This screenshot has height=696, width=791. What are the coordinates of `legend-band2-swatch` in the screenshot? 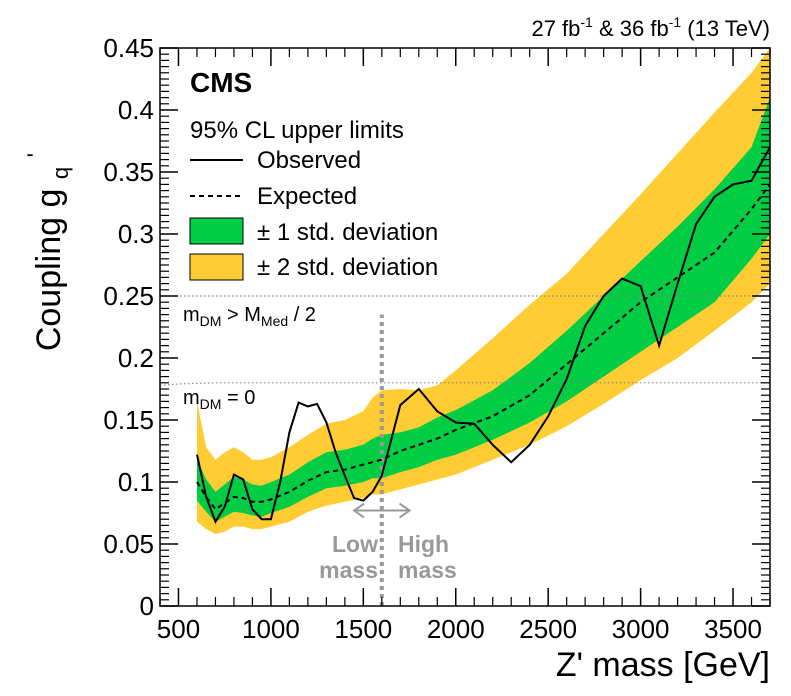 It's located at (216, 267).